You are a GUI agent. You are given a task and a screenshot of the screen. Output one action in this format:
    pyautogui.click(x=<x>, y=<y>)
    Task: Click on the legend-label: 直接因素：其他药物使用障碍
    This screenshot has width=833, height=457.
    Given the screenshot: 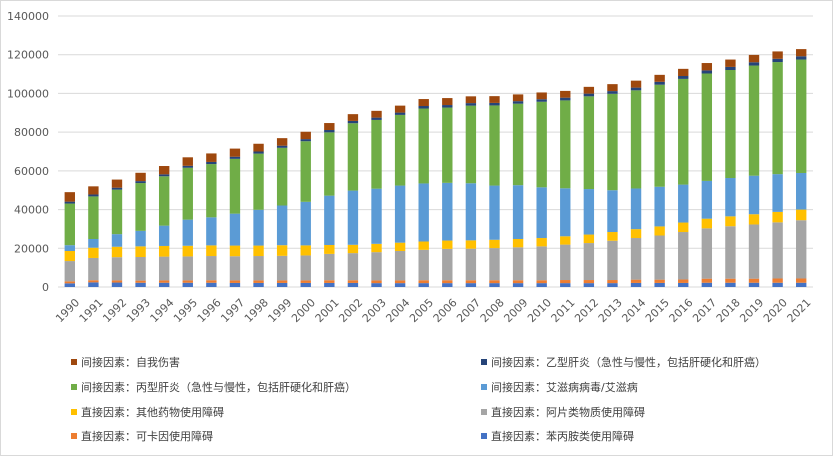 What is the action you would take?
    pyautogui.click(x=152, y=412)
    